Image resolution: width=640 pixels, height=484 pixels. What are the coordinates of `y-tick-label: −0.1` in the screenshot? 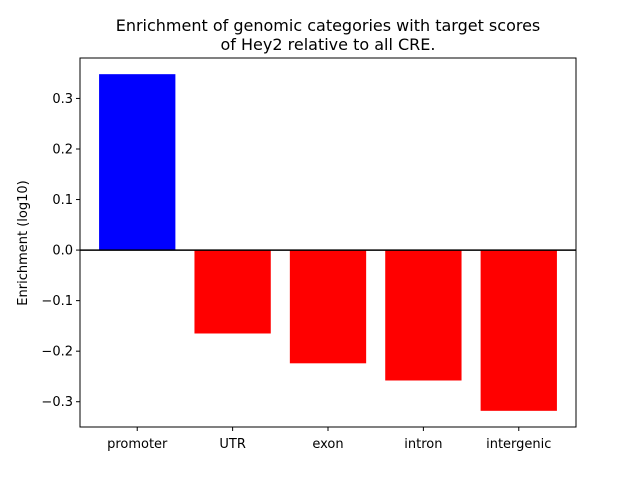 It's located at (57, 301).